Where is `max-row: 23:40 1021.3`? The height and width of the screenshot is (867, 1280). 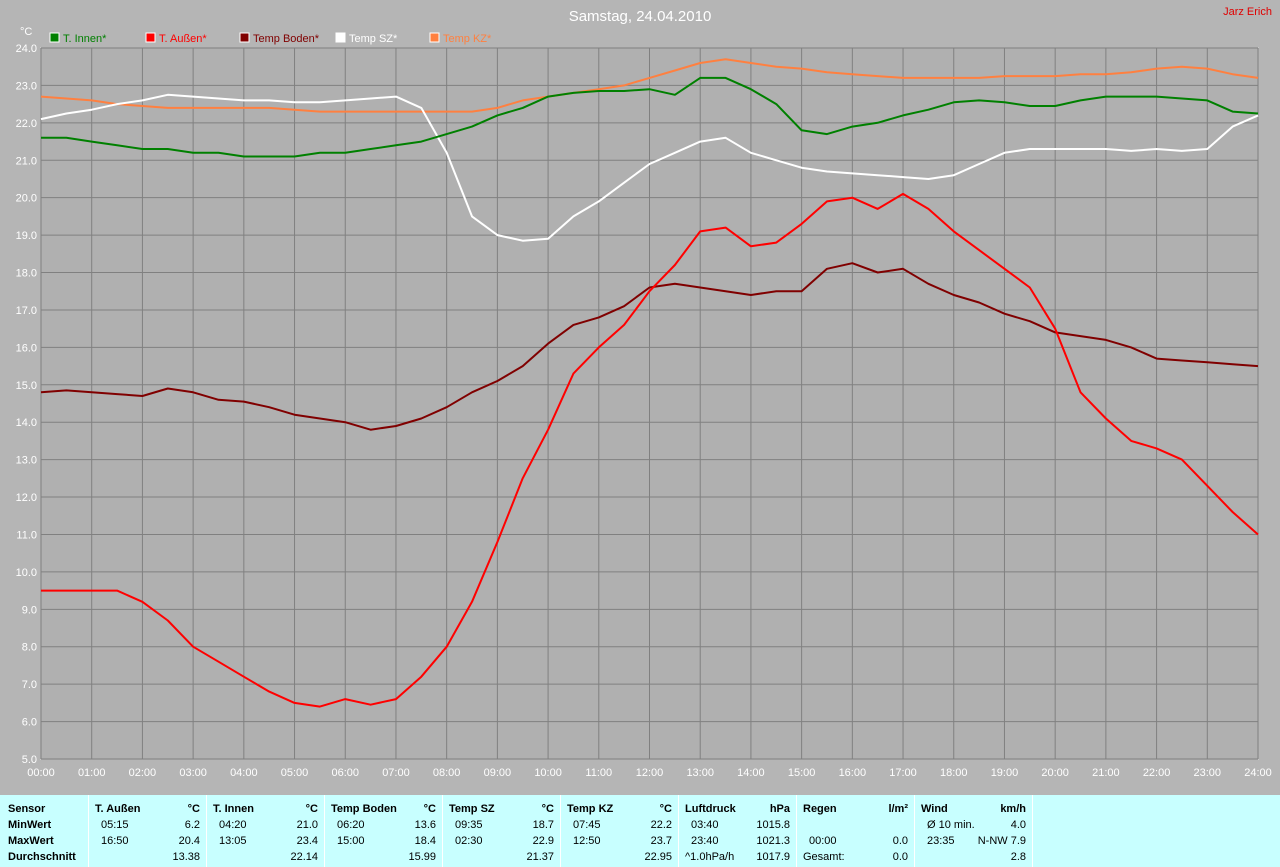
max-row: 23:40 1021.3 is located at coordinates (737, 841).